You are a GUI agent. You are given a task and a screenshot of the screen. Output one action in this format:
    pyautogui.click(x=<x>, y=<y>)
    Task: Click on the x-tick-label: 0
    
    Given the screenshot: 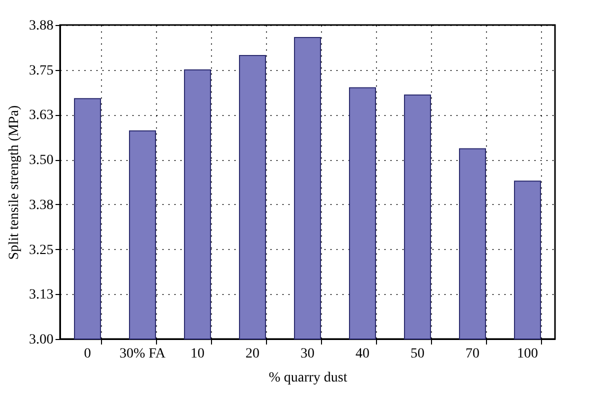 What is the action you would take?
    pyautogui.click(x=87, y=354)
    